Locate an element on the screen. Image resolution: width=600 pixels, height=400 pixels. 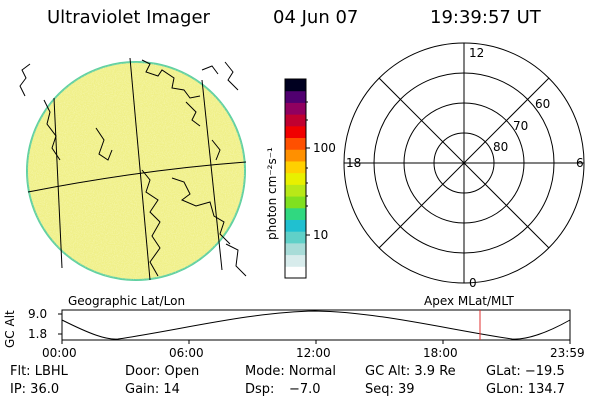
mlt-label-6: 6 is located at coordinates (580, 163).